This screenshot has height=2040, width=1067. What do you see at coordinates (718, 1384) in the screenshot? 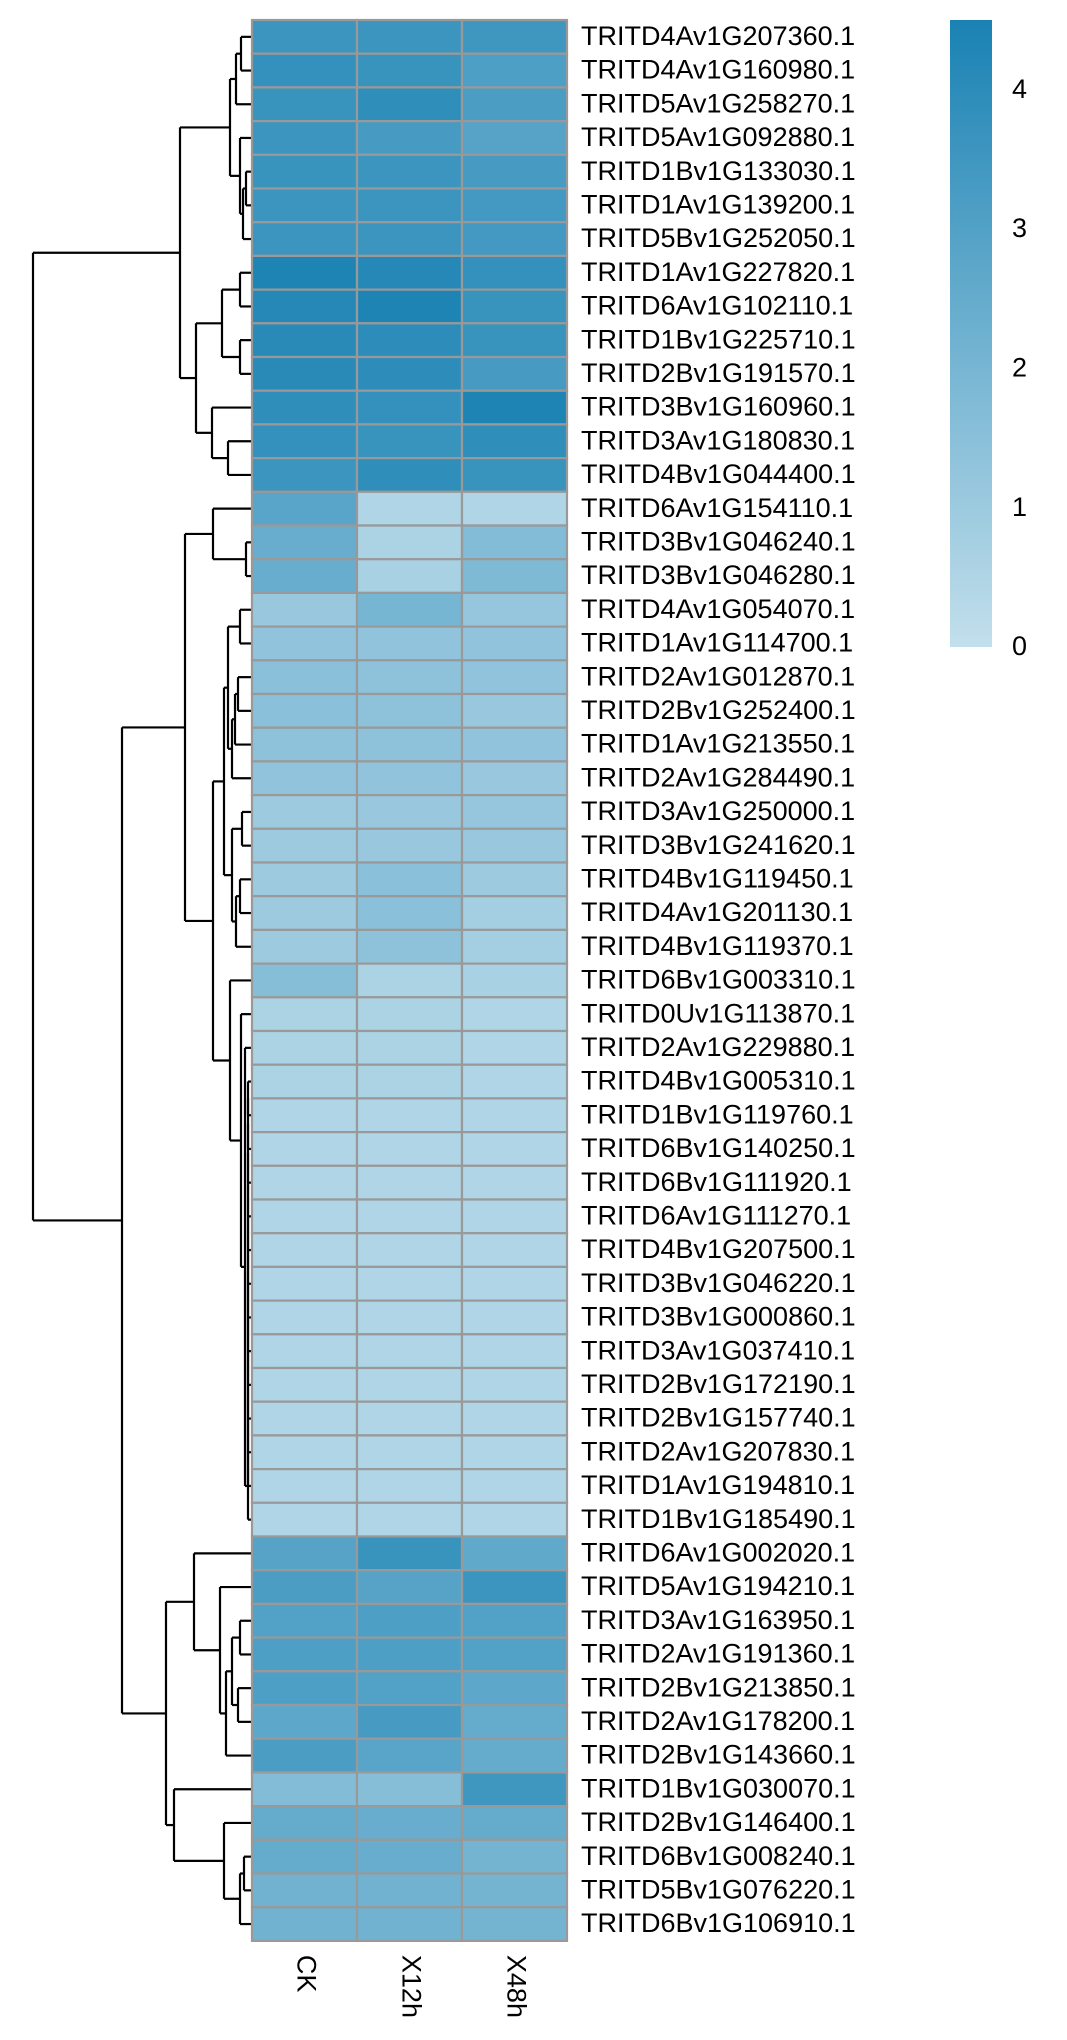
I see `row-label: TRITD2Bv1G172190.1` at bounding box center [718, 1384].